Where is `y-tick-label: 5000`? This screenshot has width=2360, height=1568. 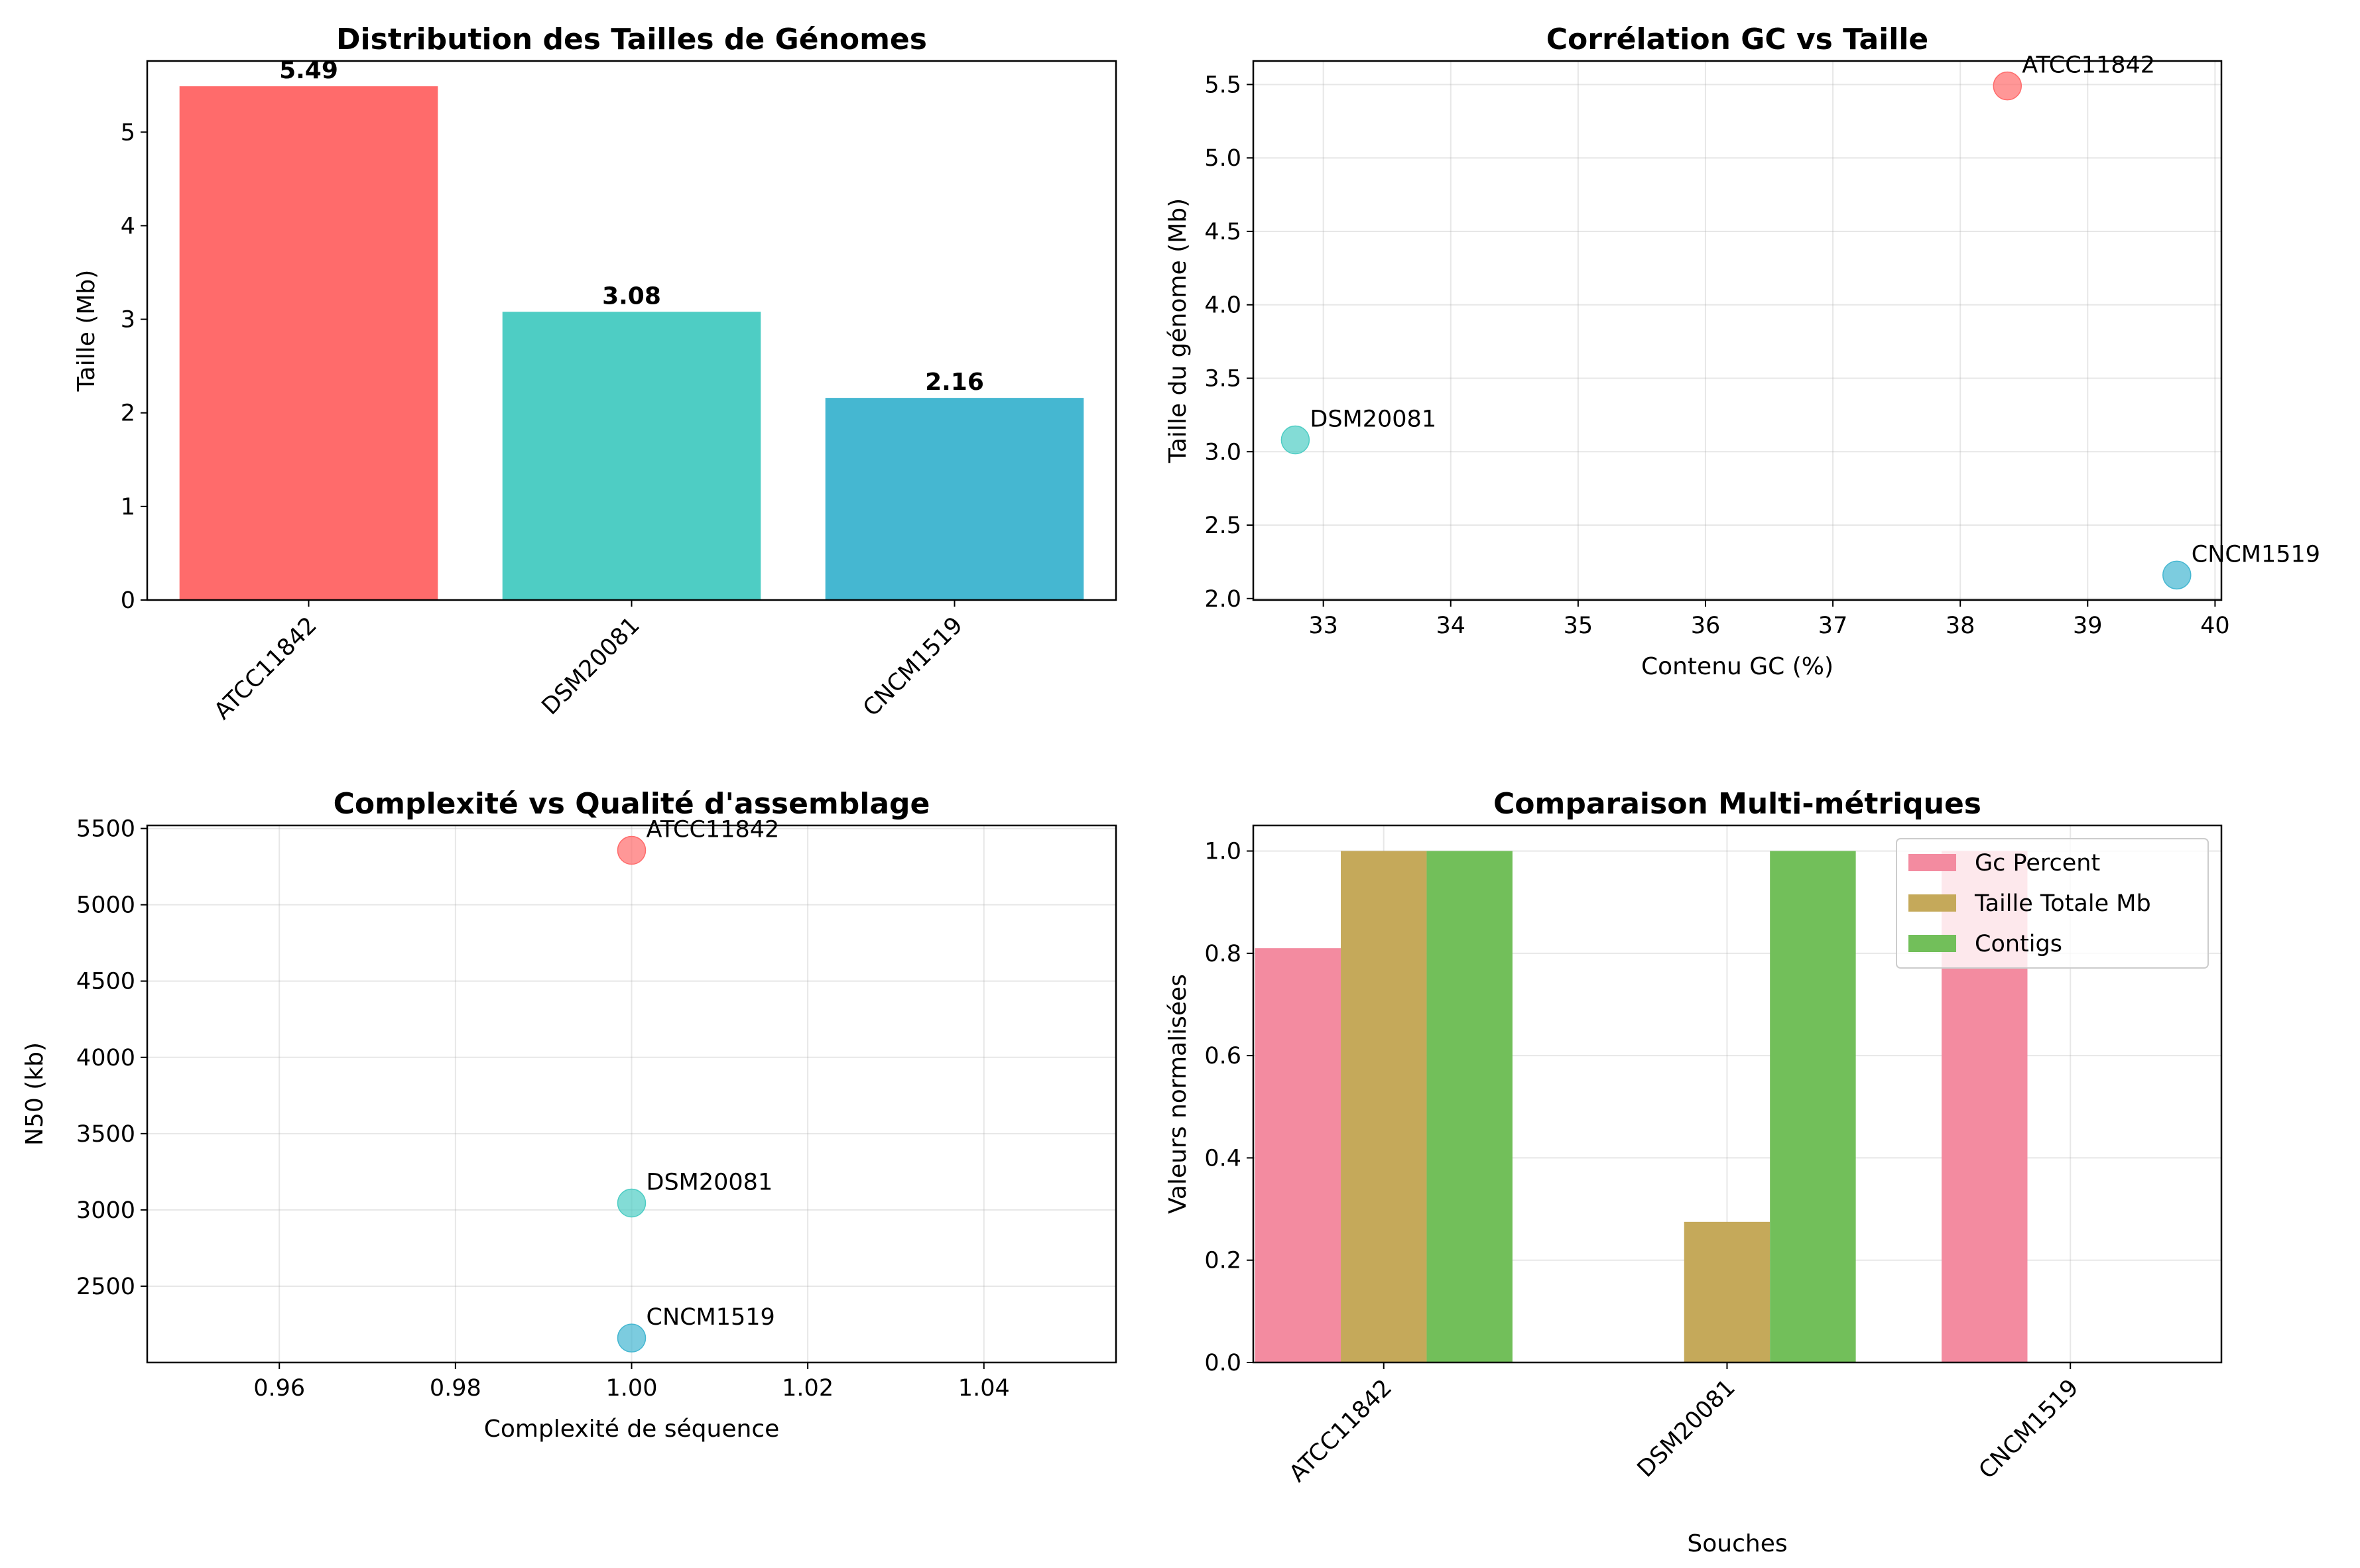 y-tick-label: 5000 is located at coordinates (105, 905).